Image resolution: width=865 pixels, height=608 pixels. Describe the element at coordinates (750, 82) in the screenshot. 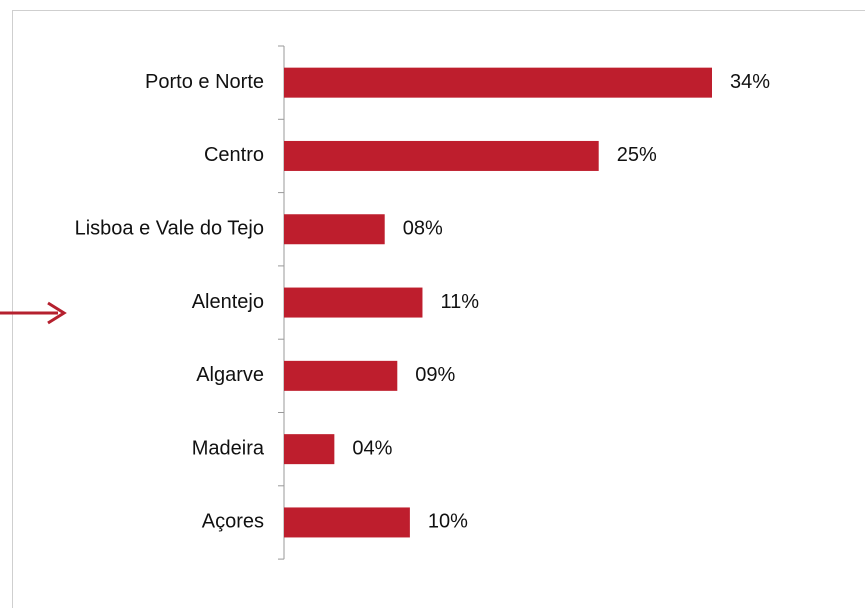

I see `data-label: 34%` at that location.